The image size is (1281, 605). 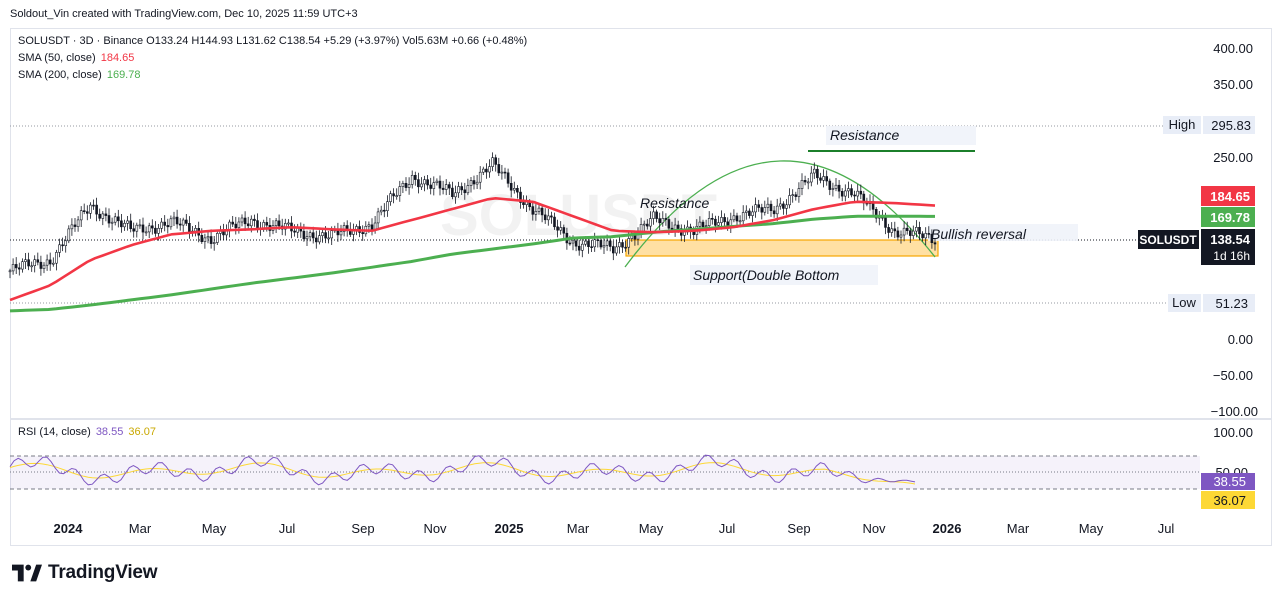 What do you see at coordinates (103, 572) in the screenshot?
I see `tradingview-brand: TradingView` at bounding box center [103, 572].